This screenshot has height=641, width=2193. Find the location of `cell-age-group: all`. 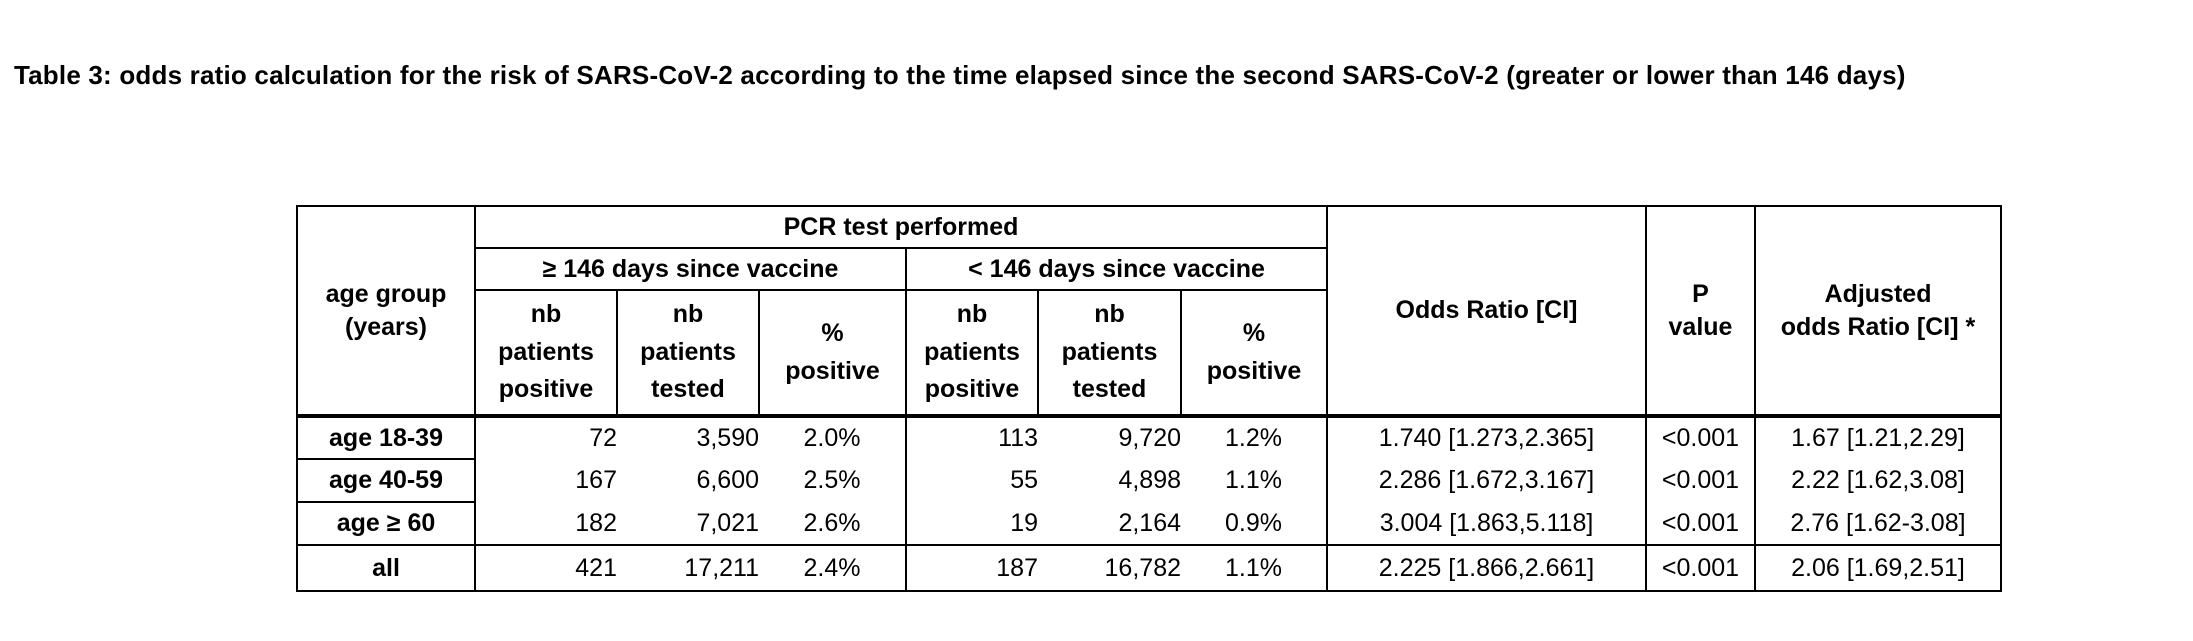

cell-age-group: all is located at coordinates (386, 568).